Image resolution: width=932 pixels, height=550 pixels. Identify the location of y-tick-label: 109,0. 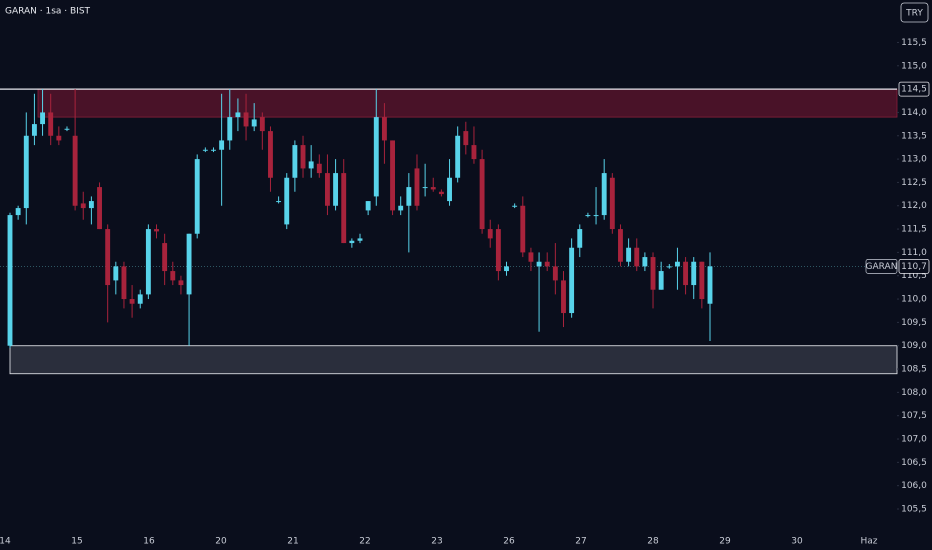
(914, 346).